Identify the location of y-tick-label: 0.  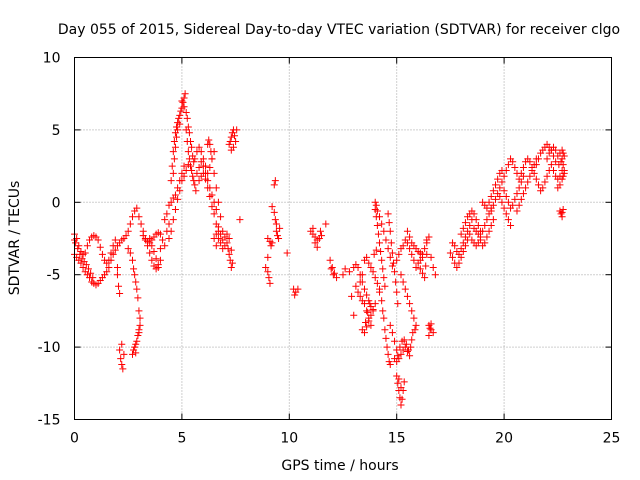
(56, 203).